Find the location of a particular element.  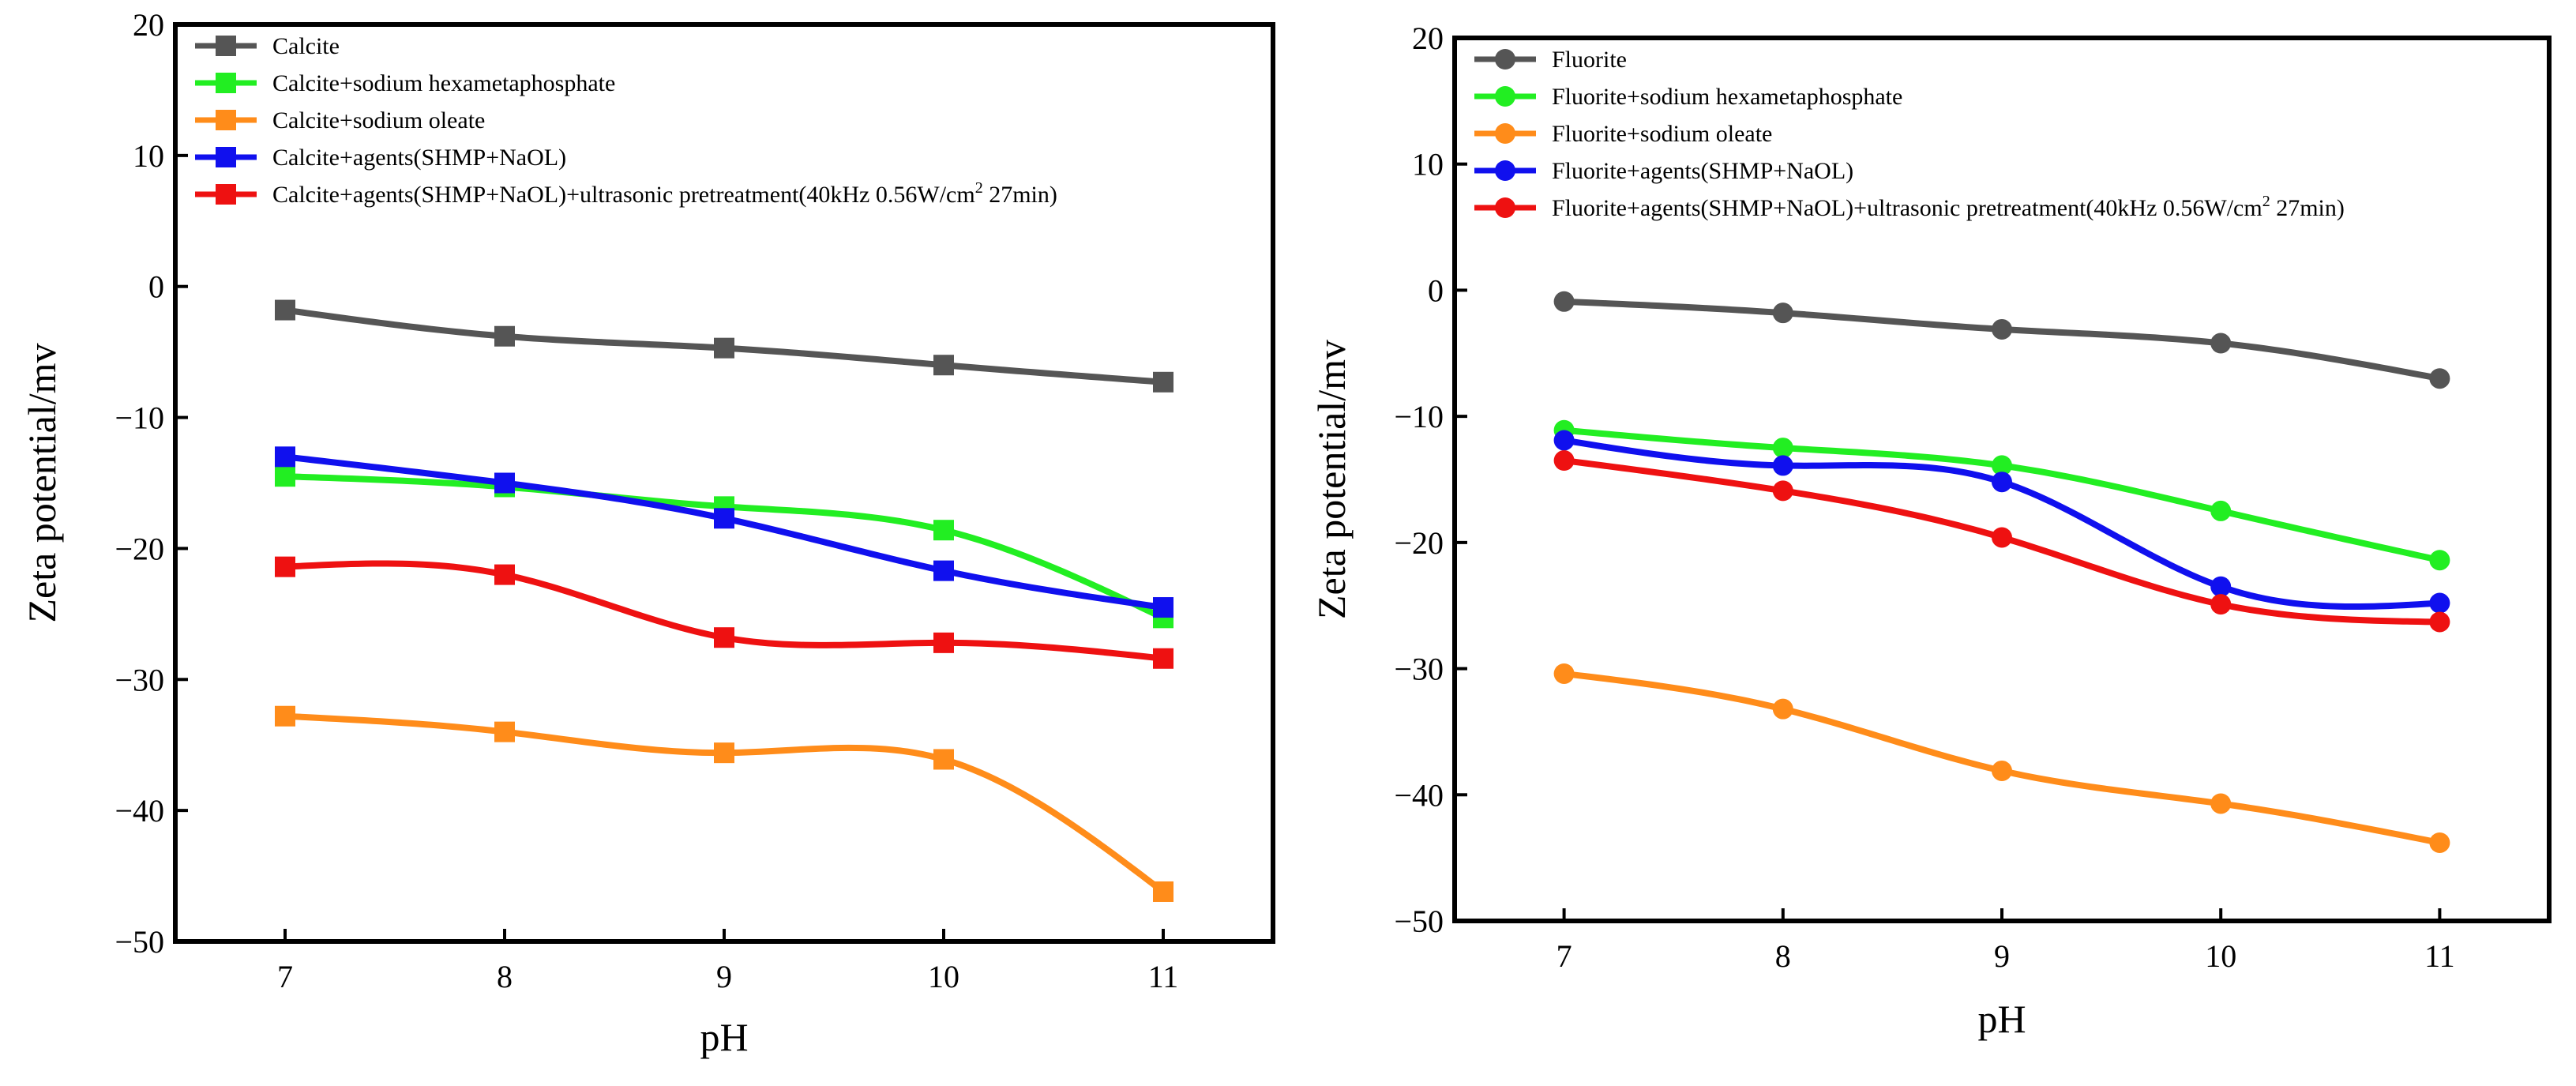

legend-label: Calcite+sodium oleate is located at coordinates (378, 120).